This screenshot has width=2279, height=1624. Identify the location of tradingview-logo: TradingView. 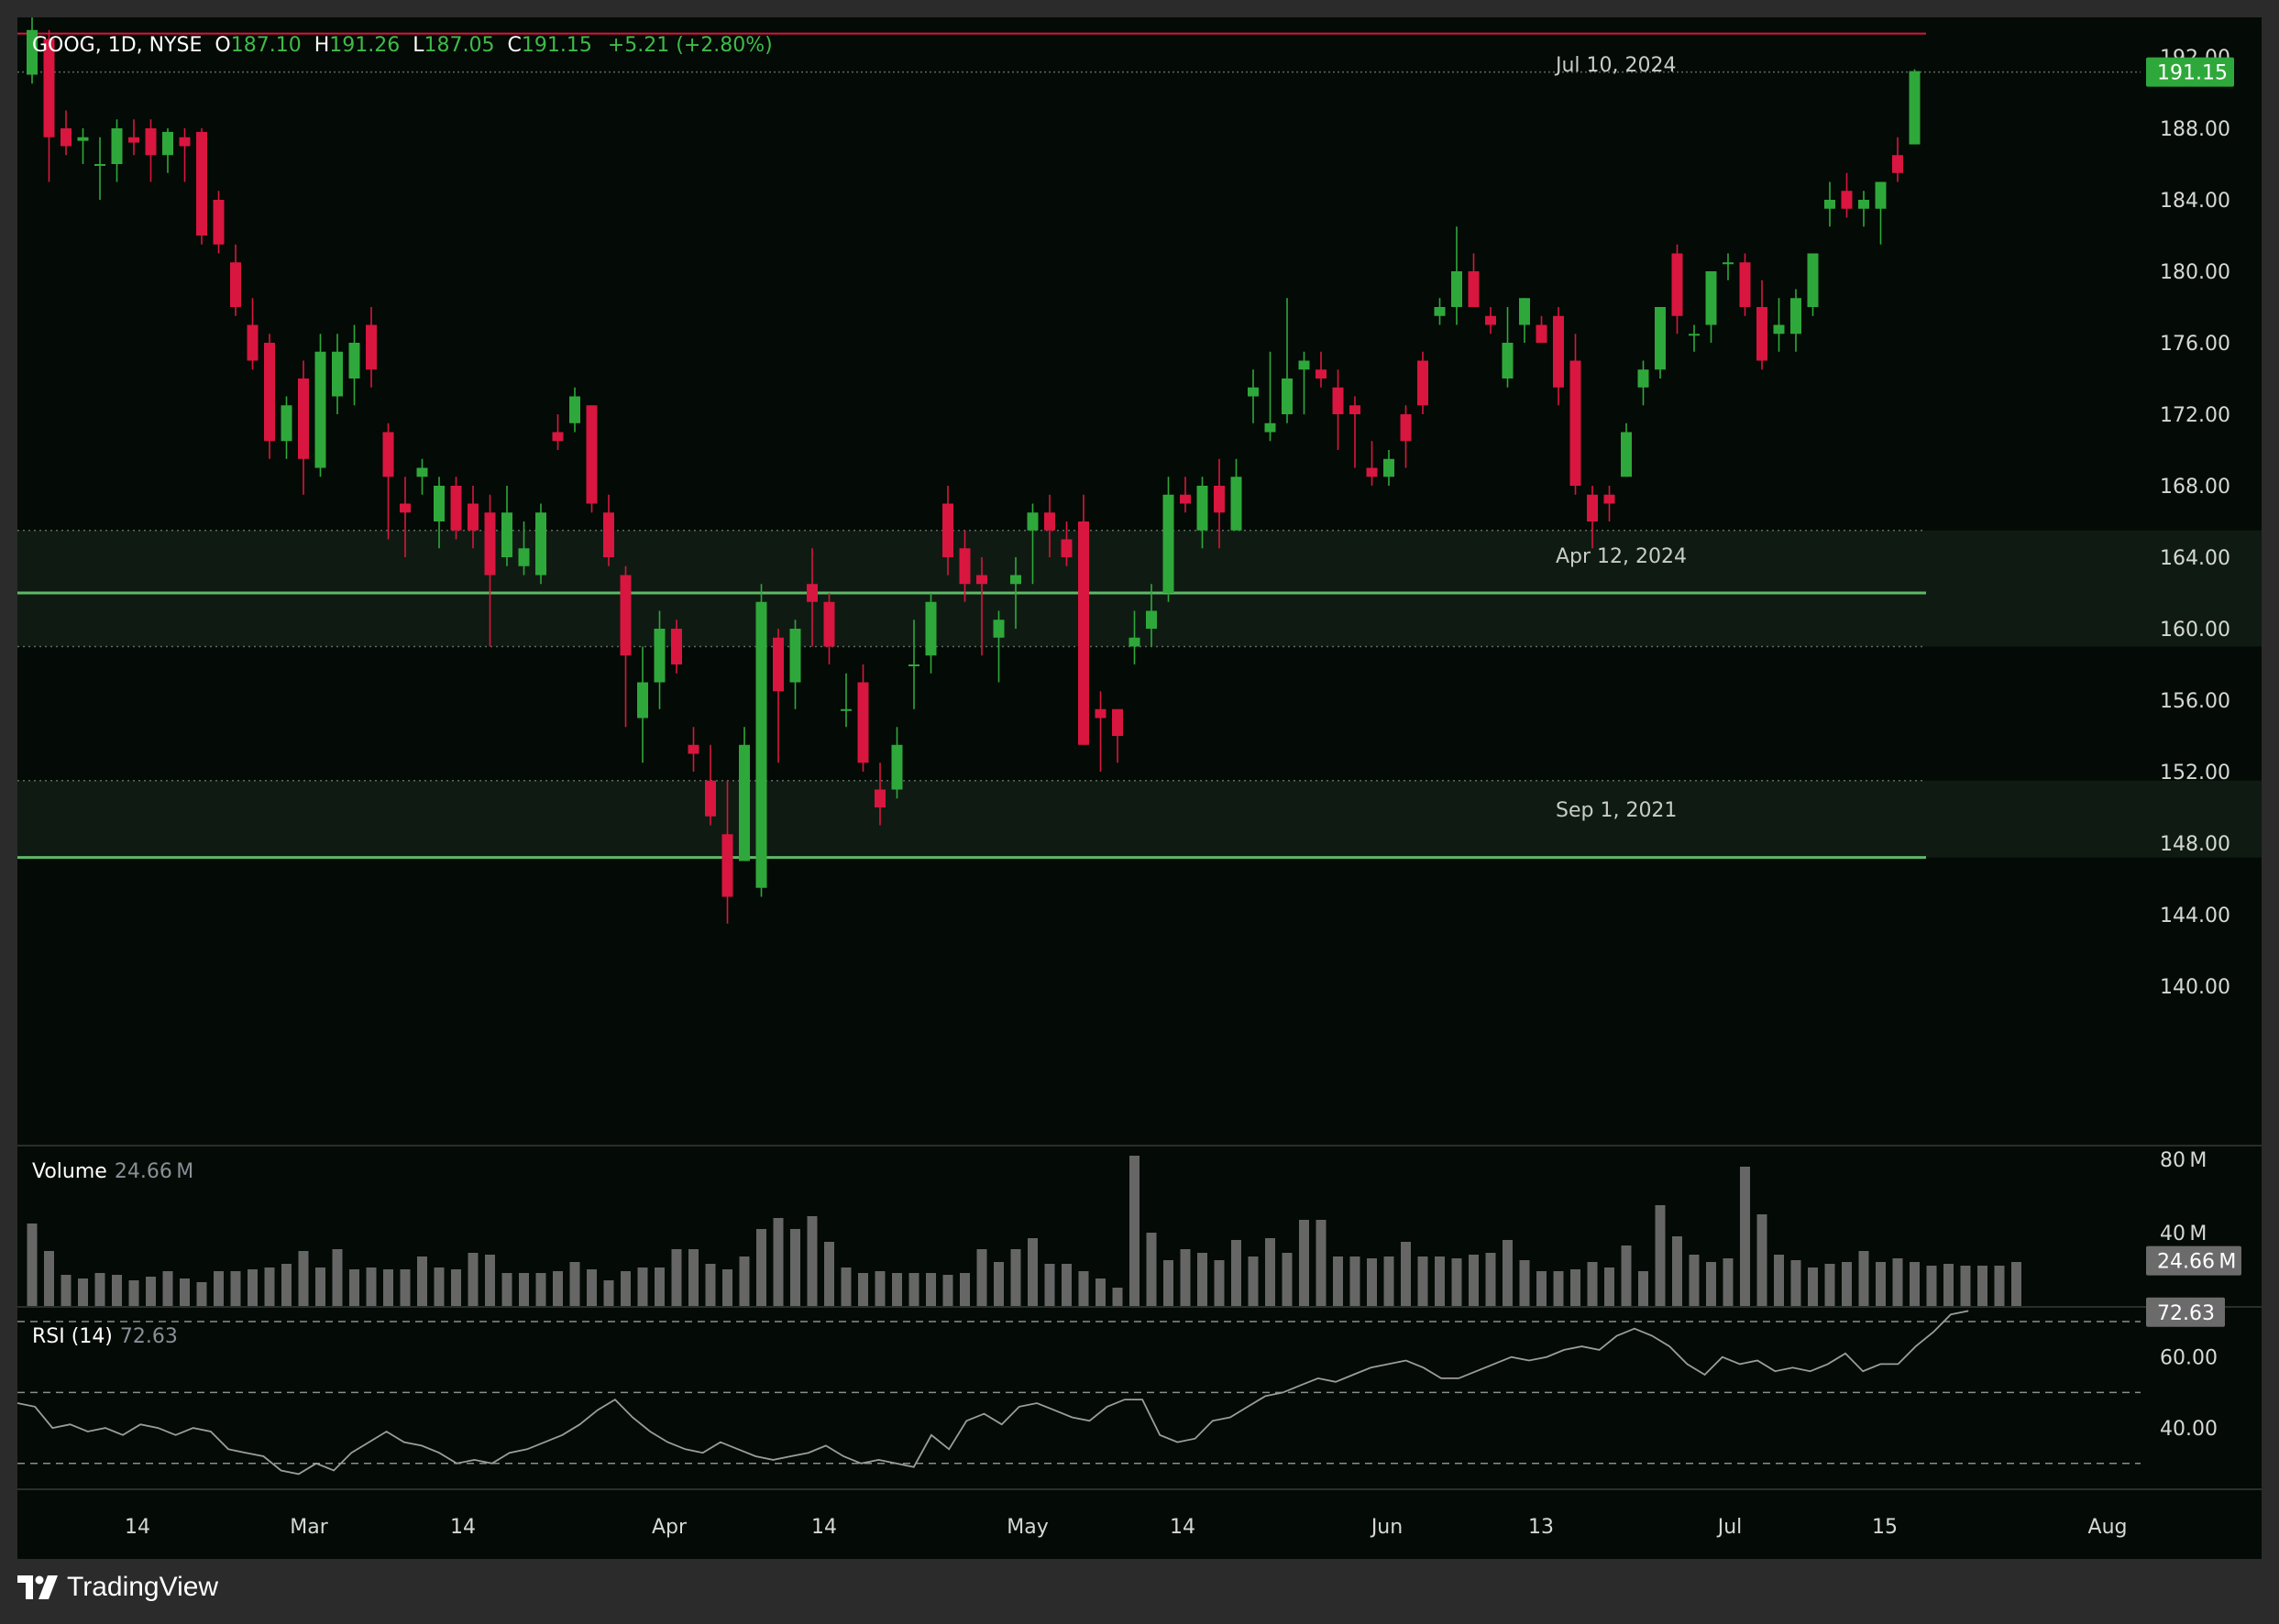
(117, 1587).